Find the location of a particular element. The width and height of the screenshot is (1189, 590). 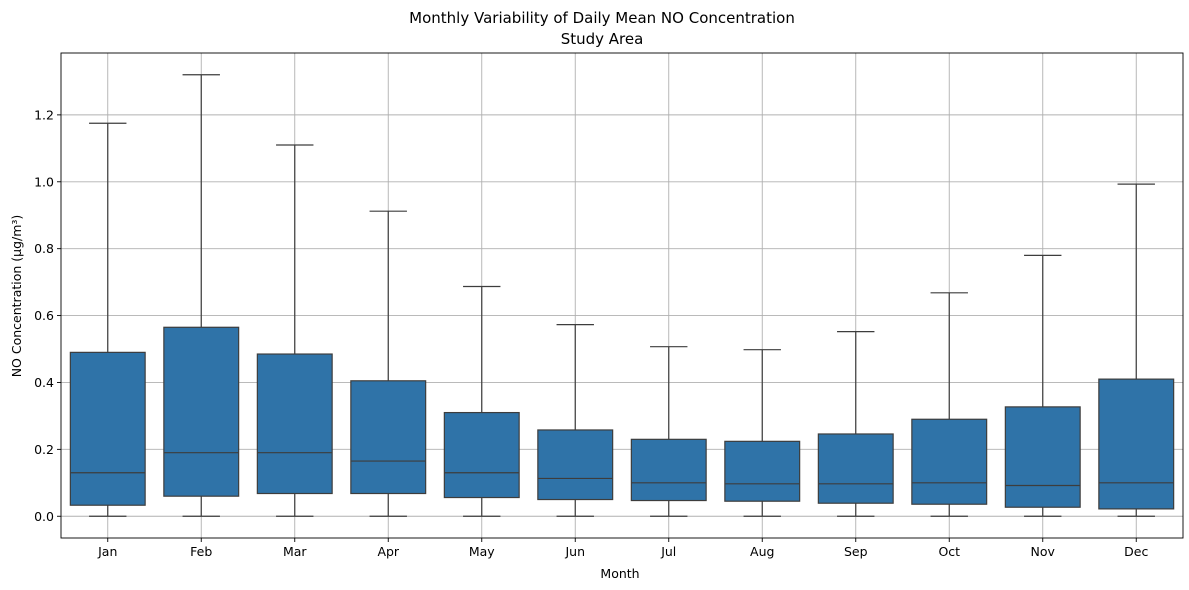

x-tick-label: Jul is located at coordinates (668, 551).